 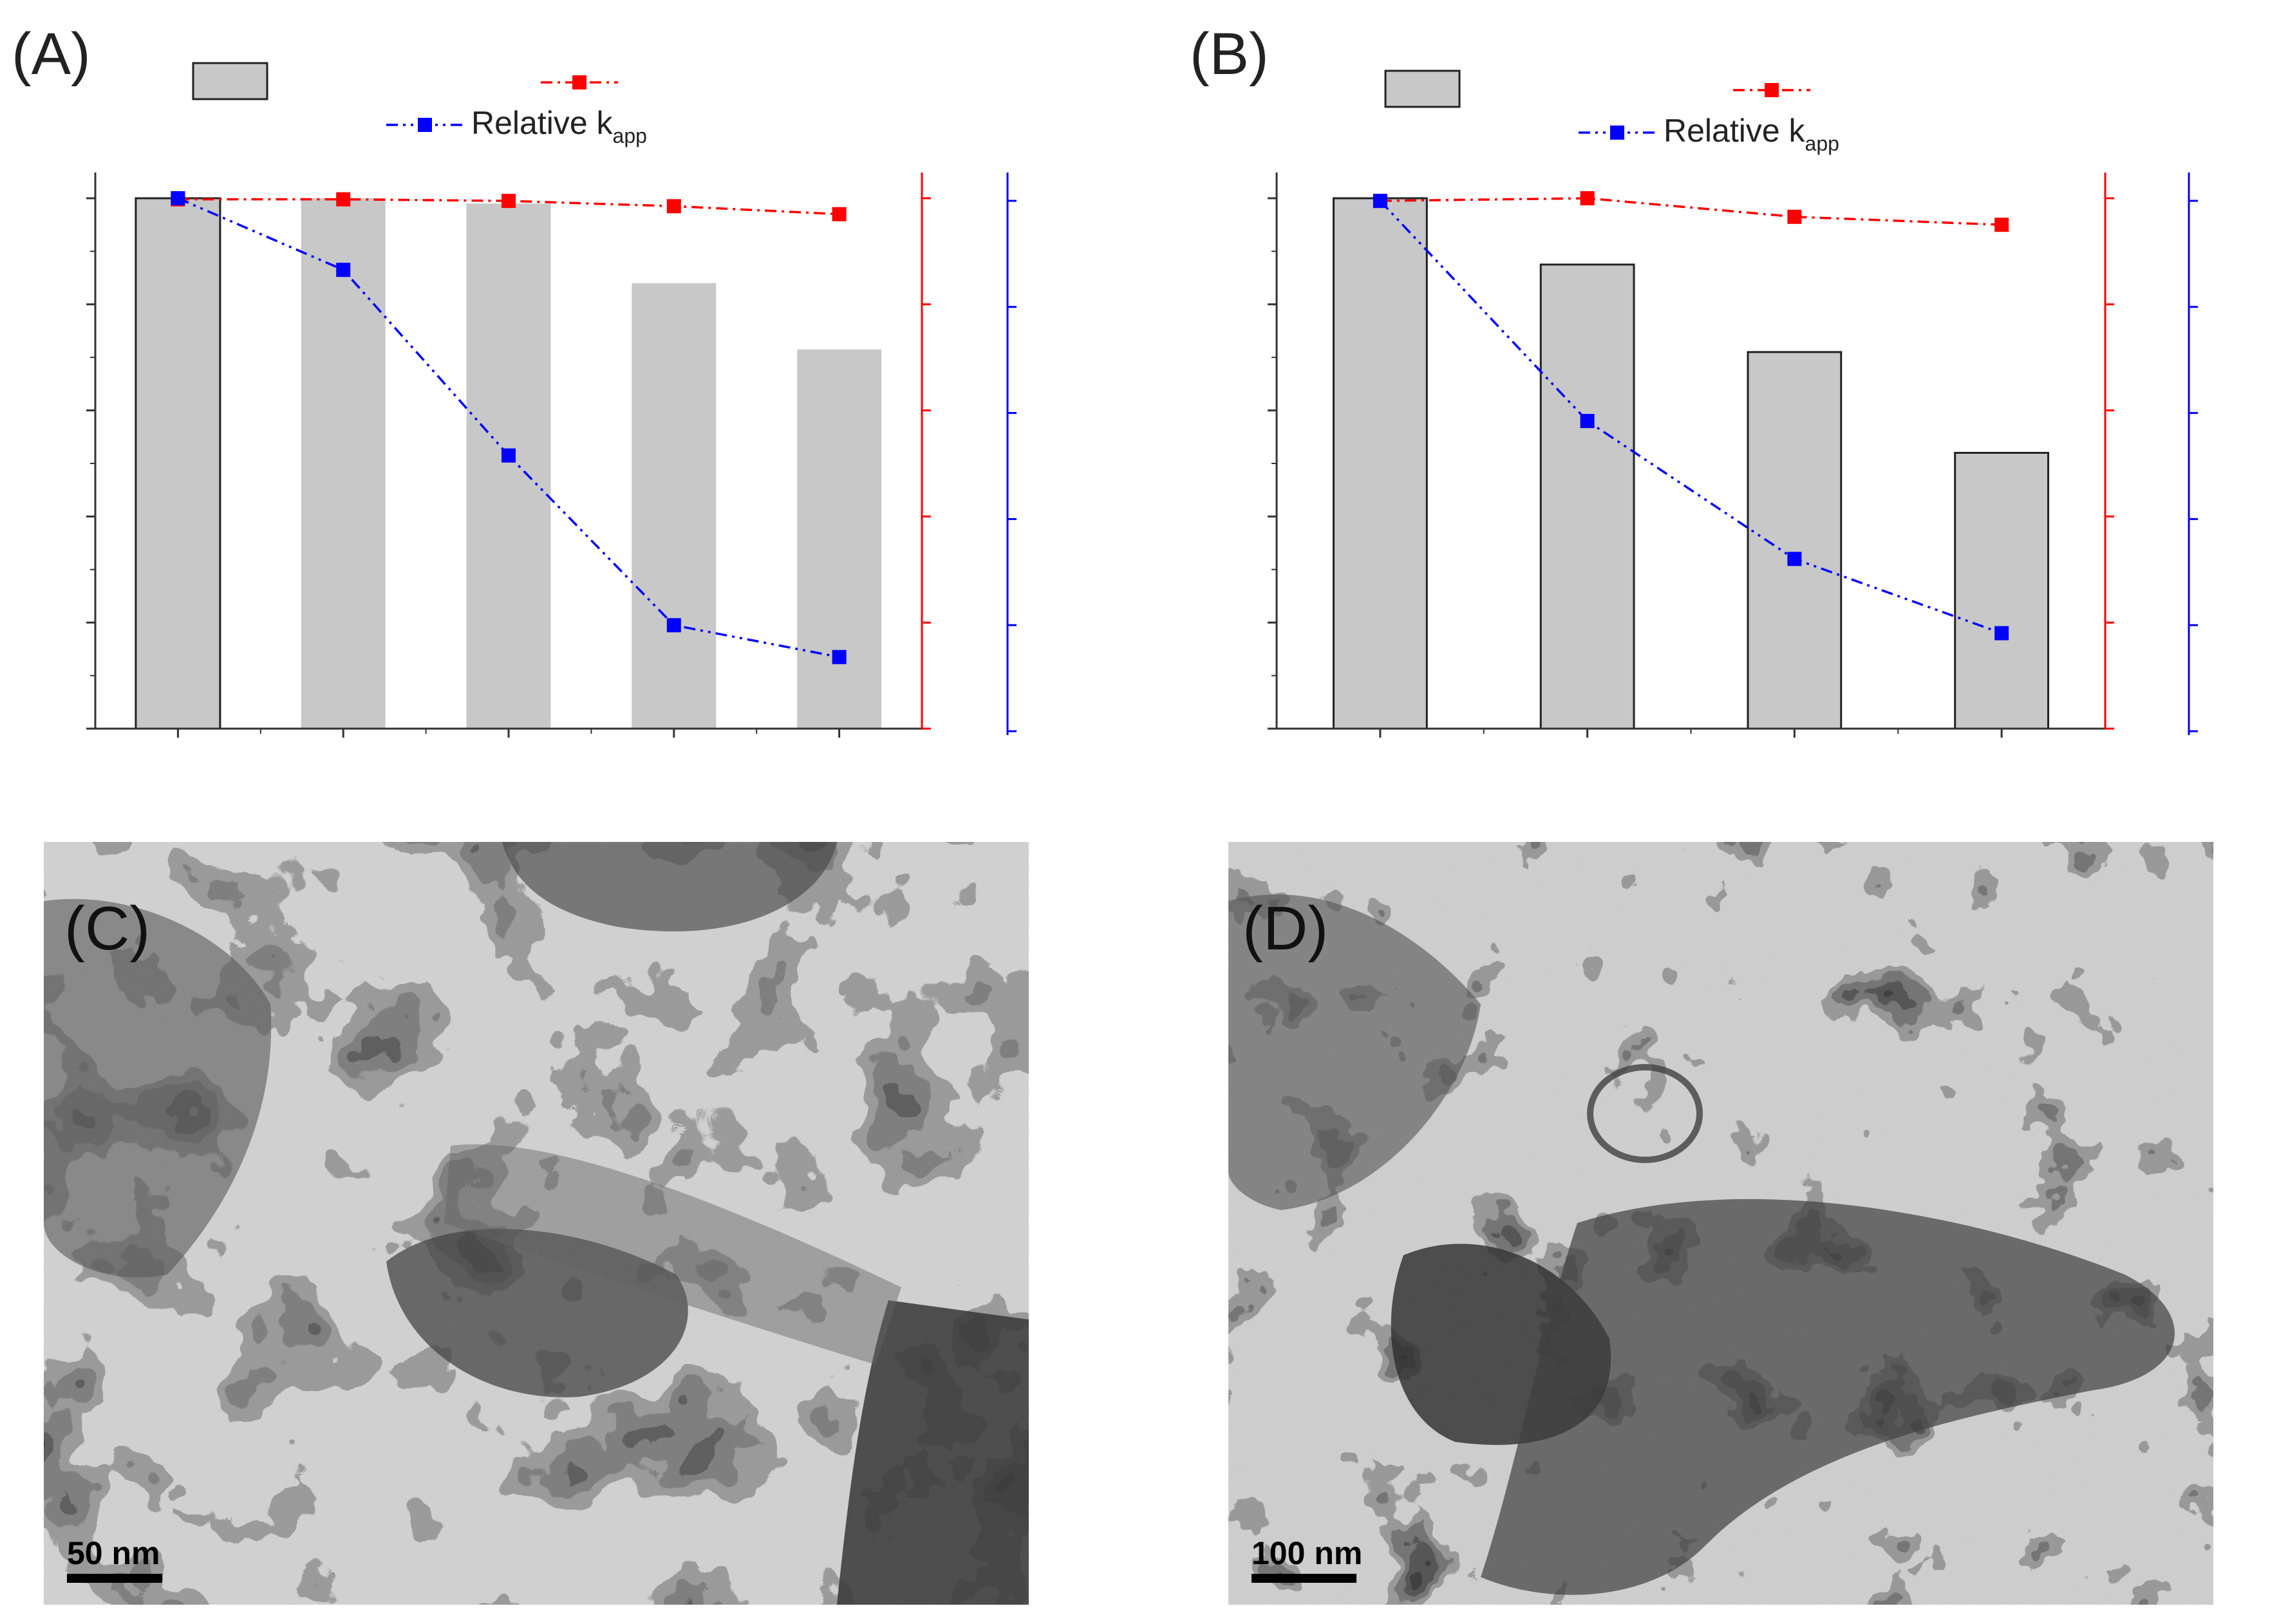 What do you see at coordinates (230, 81) in the screenshot?
I see `chart-a-legend-bar-swatch` at bounding box center [230, 81].